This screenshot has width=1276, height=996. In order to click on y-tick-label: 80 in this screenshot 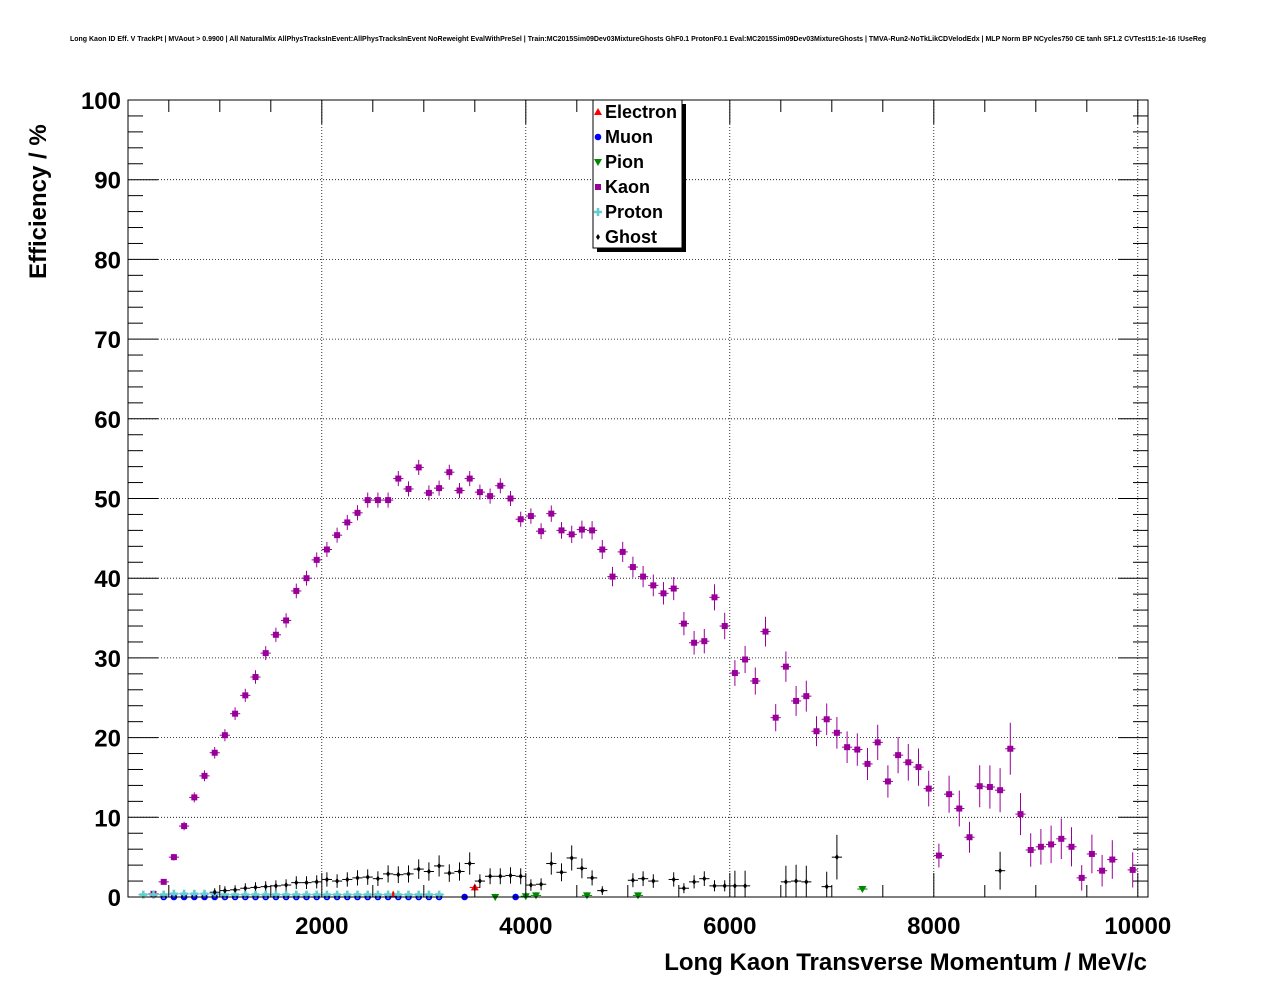, I will do `click(107, 260)`.